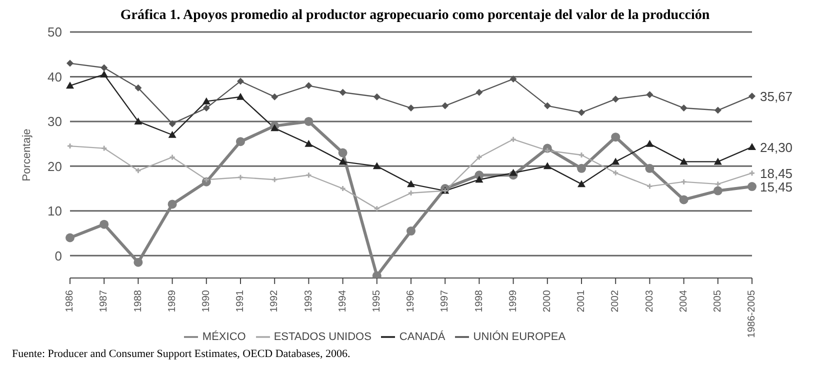 The width and height of the screenshot is (830, 386). What do you see at coordinates (55, 166) in the screenshot?
I see `y-tick-label: 20` at bounding box center [55, 166].